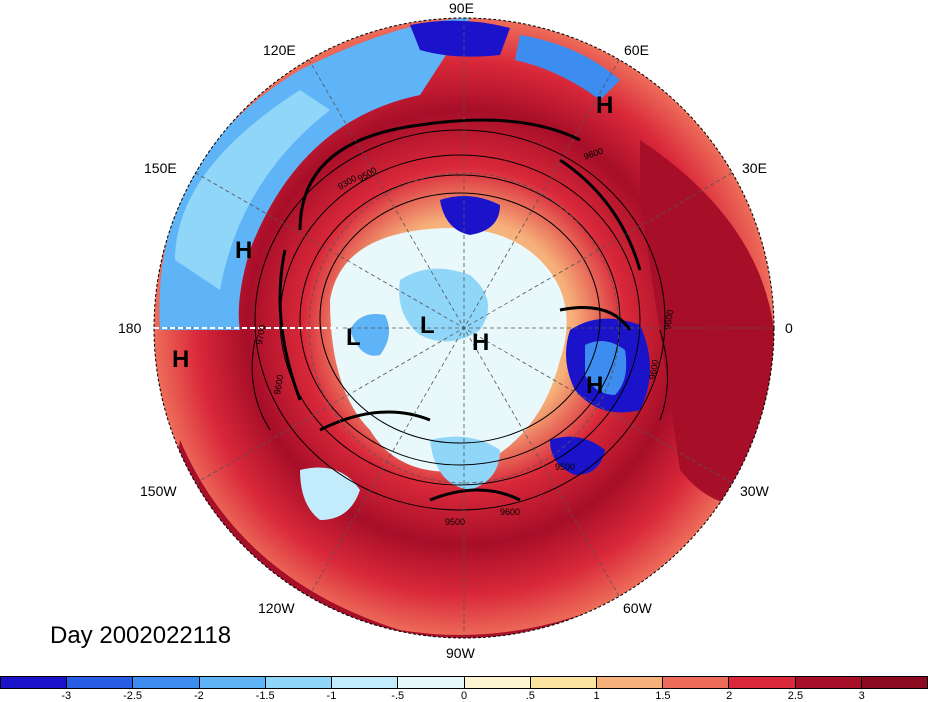 Image resolution: width=928 pixels, height=702 pixels. Describe the element at coordinates (530, 696) in the screenshot. I see `colorbar-tick-label: .5` at that location.